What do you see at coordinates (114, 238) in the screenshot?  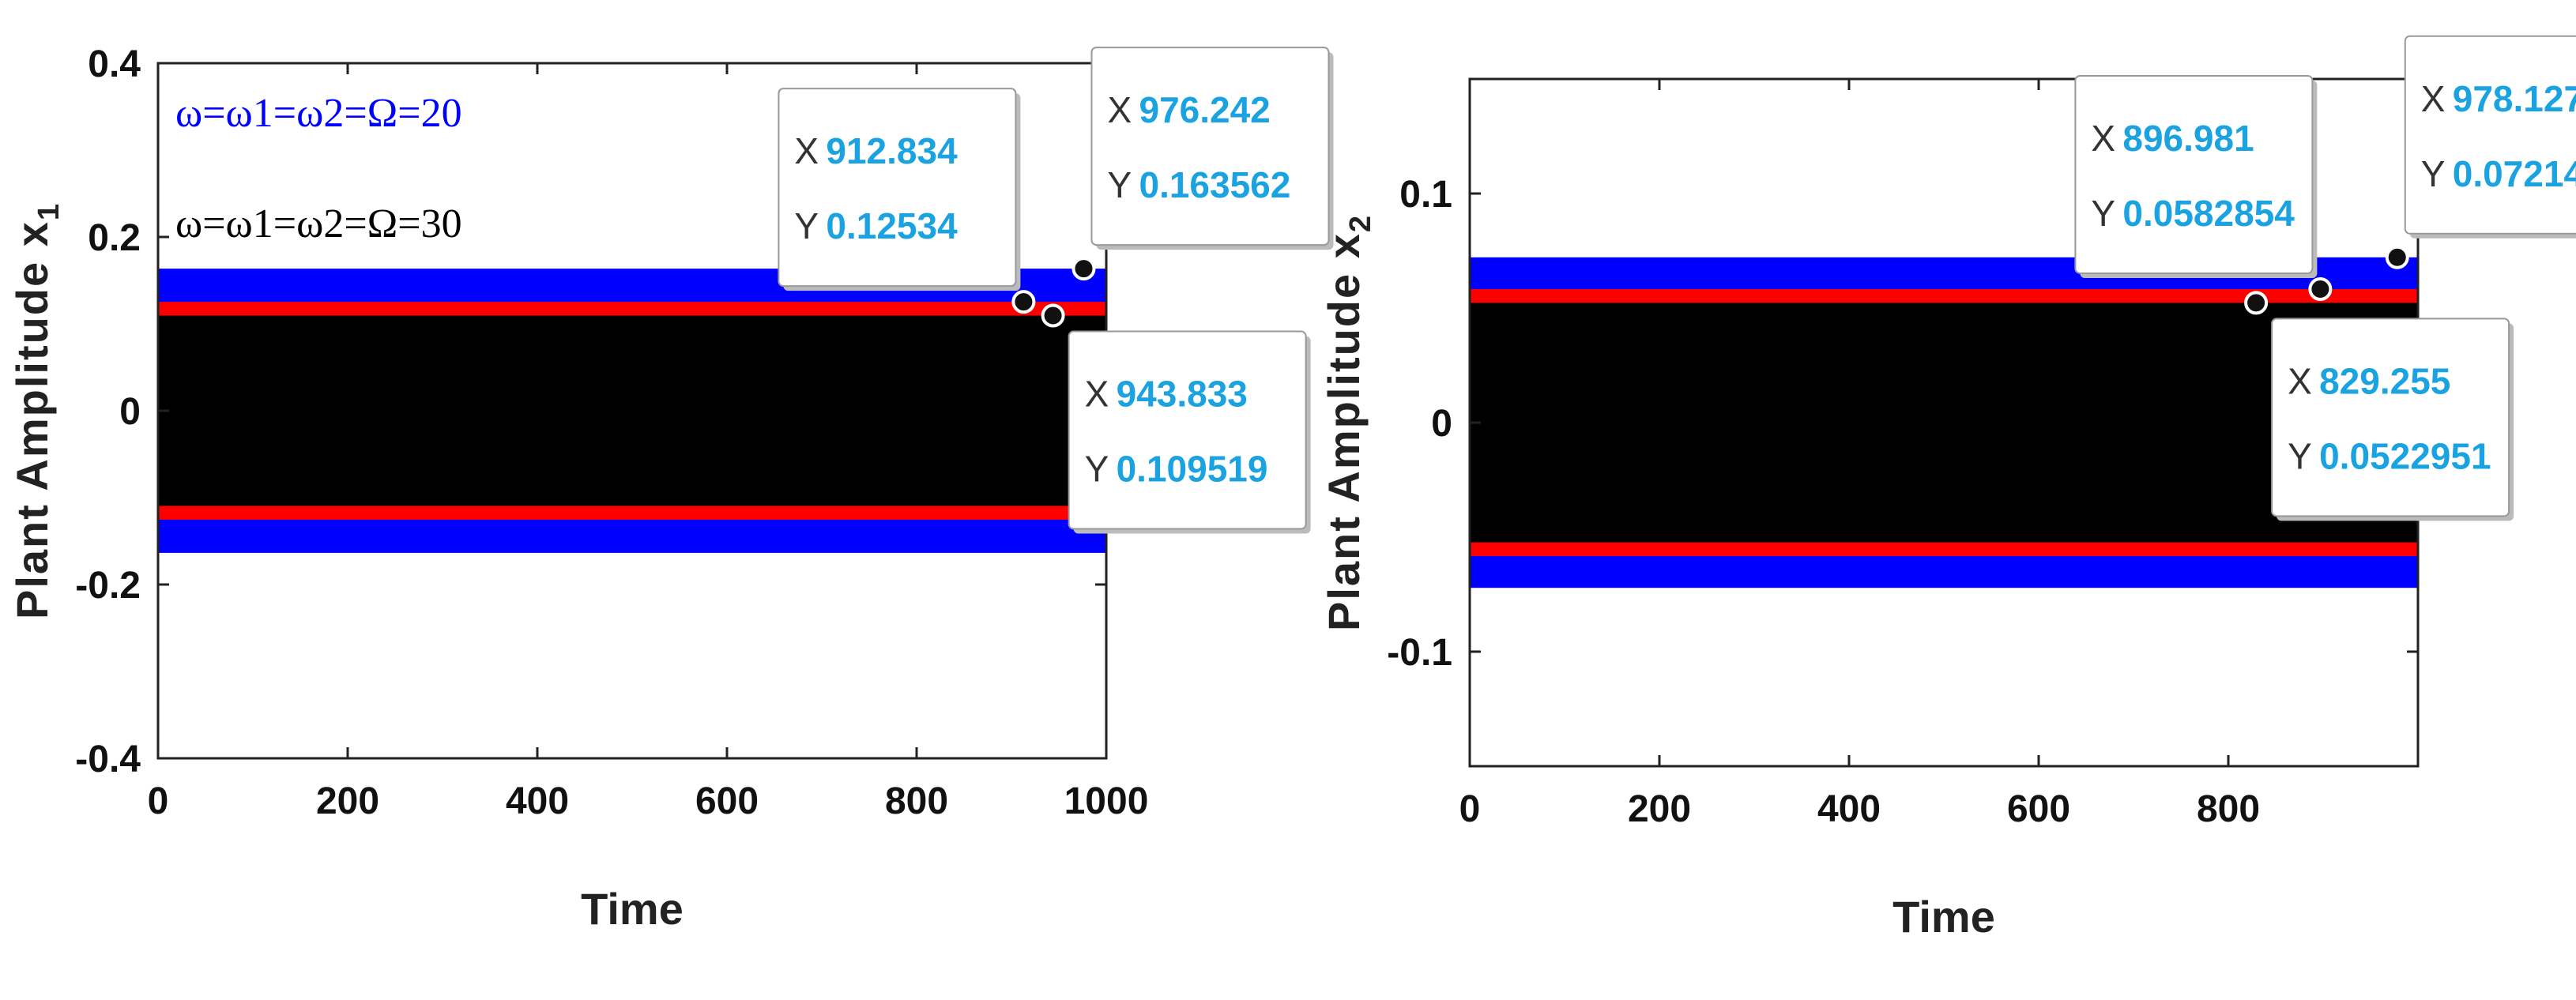 I see `y-tick-label: 0.2` at bounding box center [114, 238].